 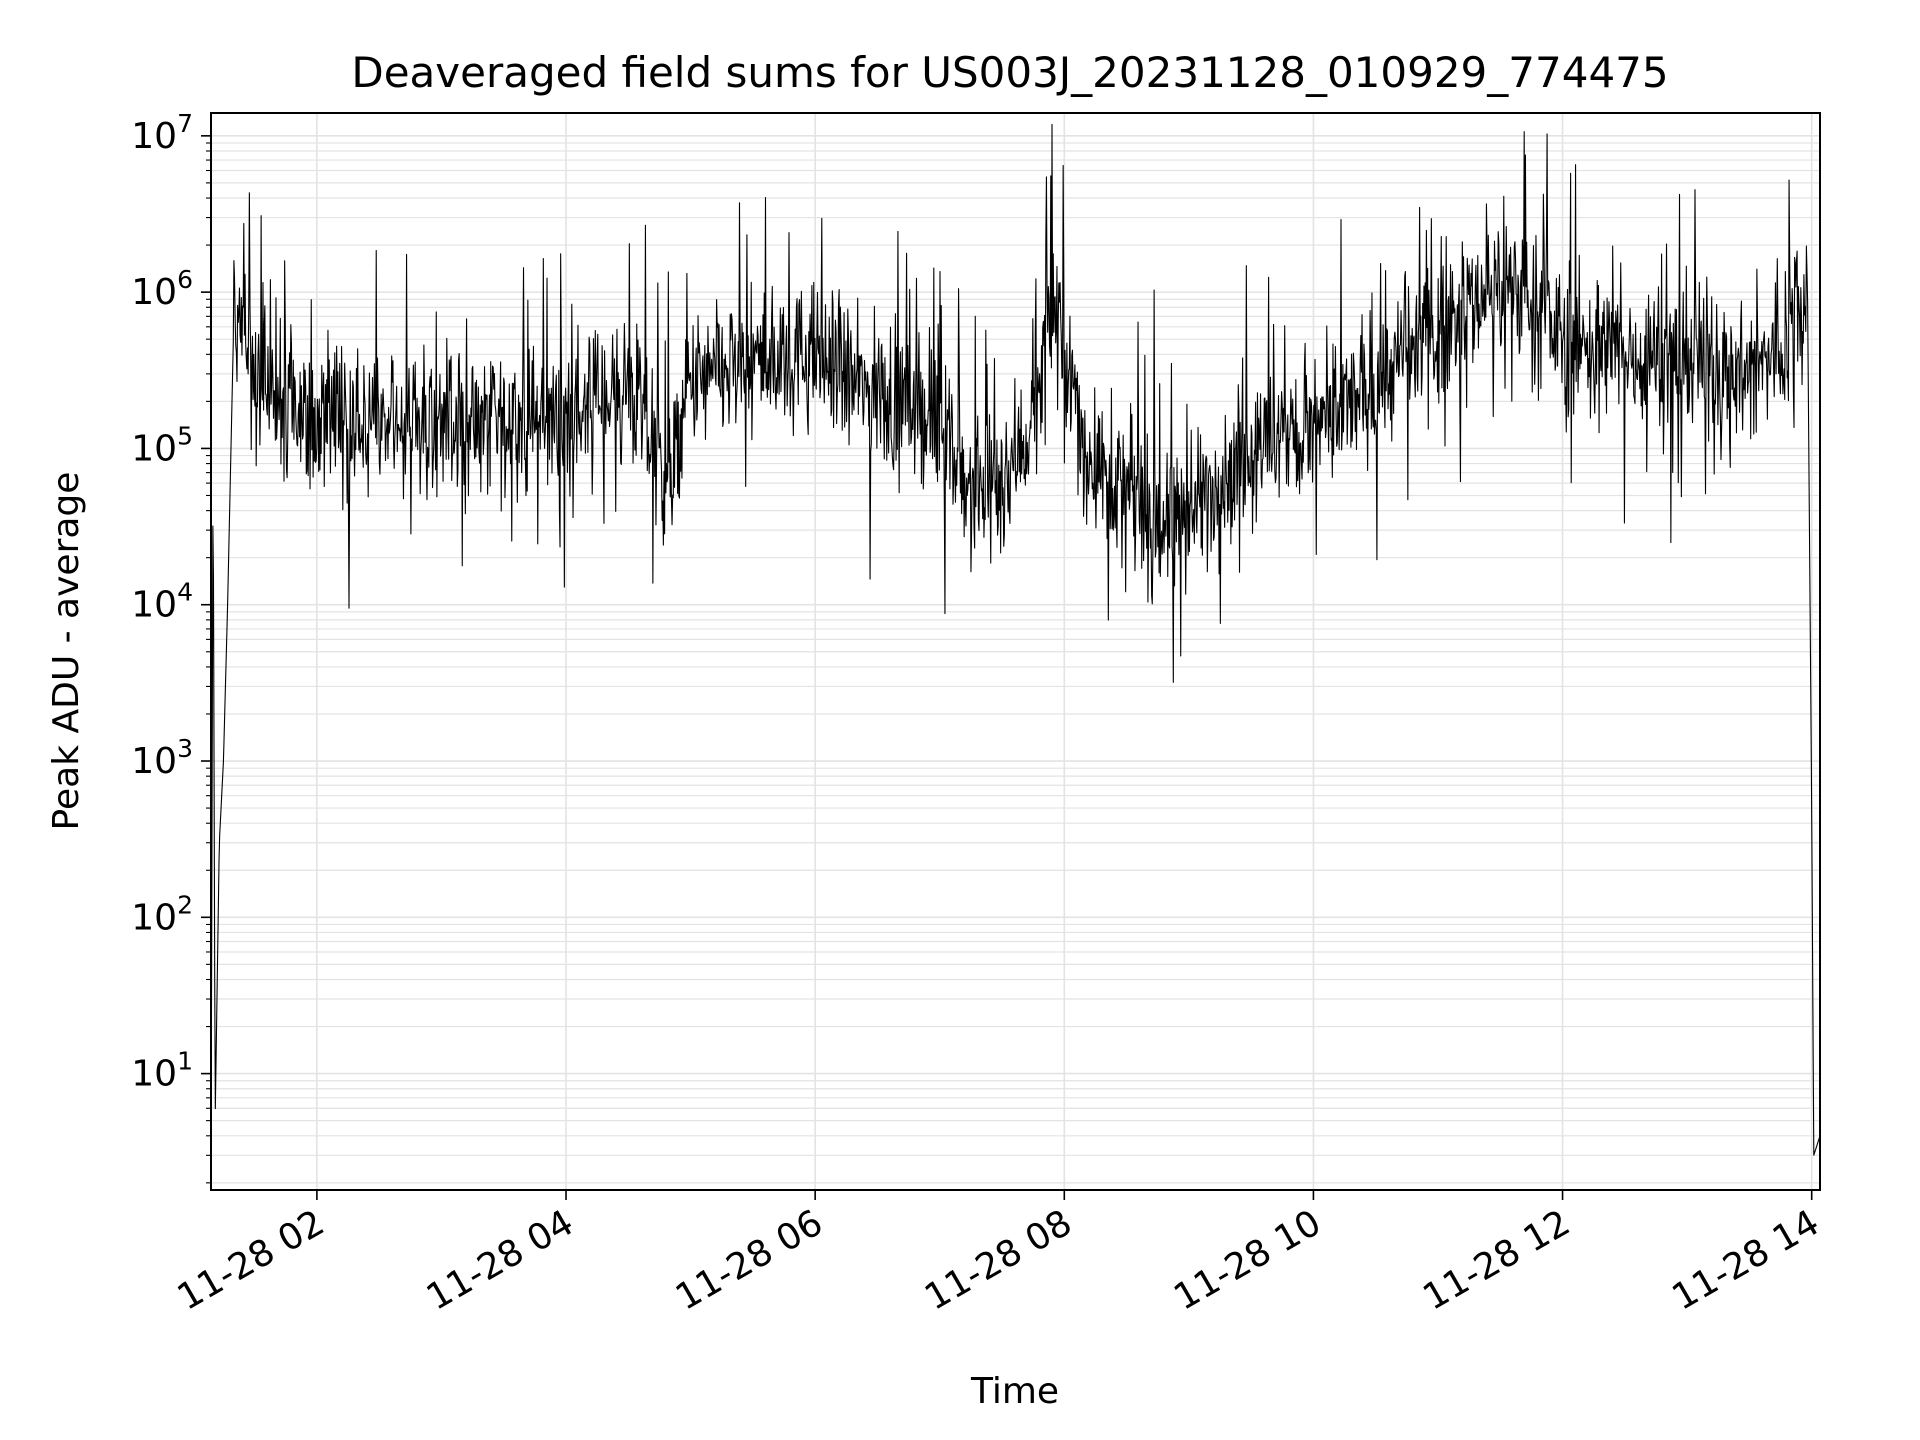 I want to click on y-axis-label: Peak ADU - average, so click(x=66, y=651).